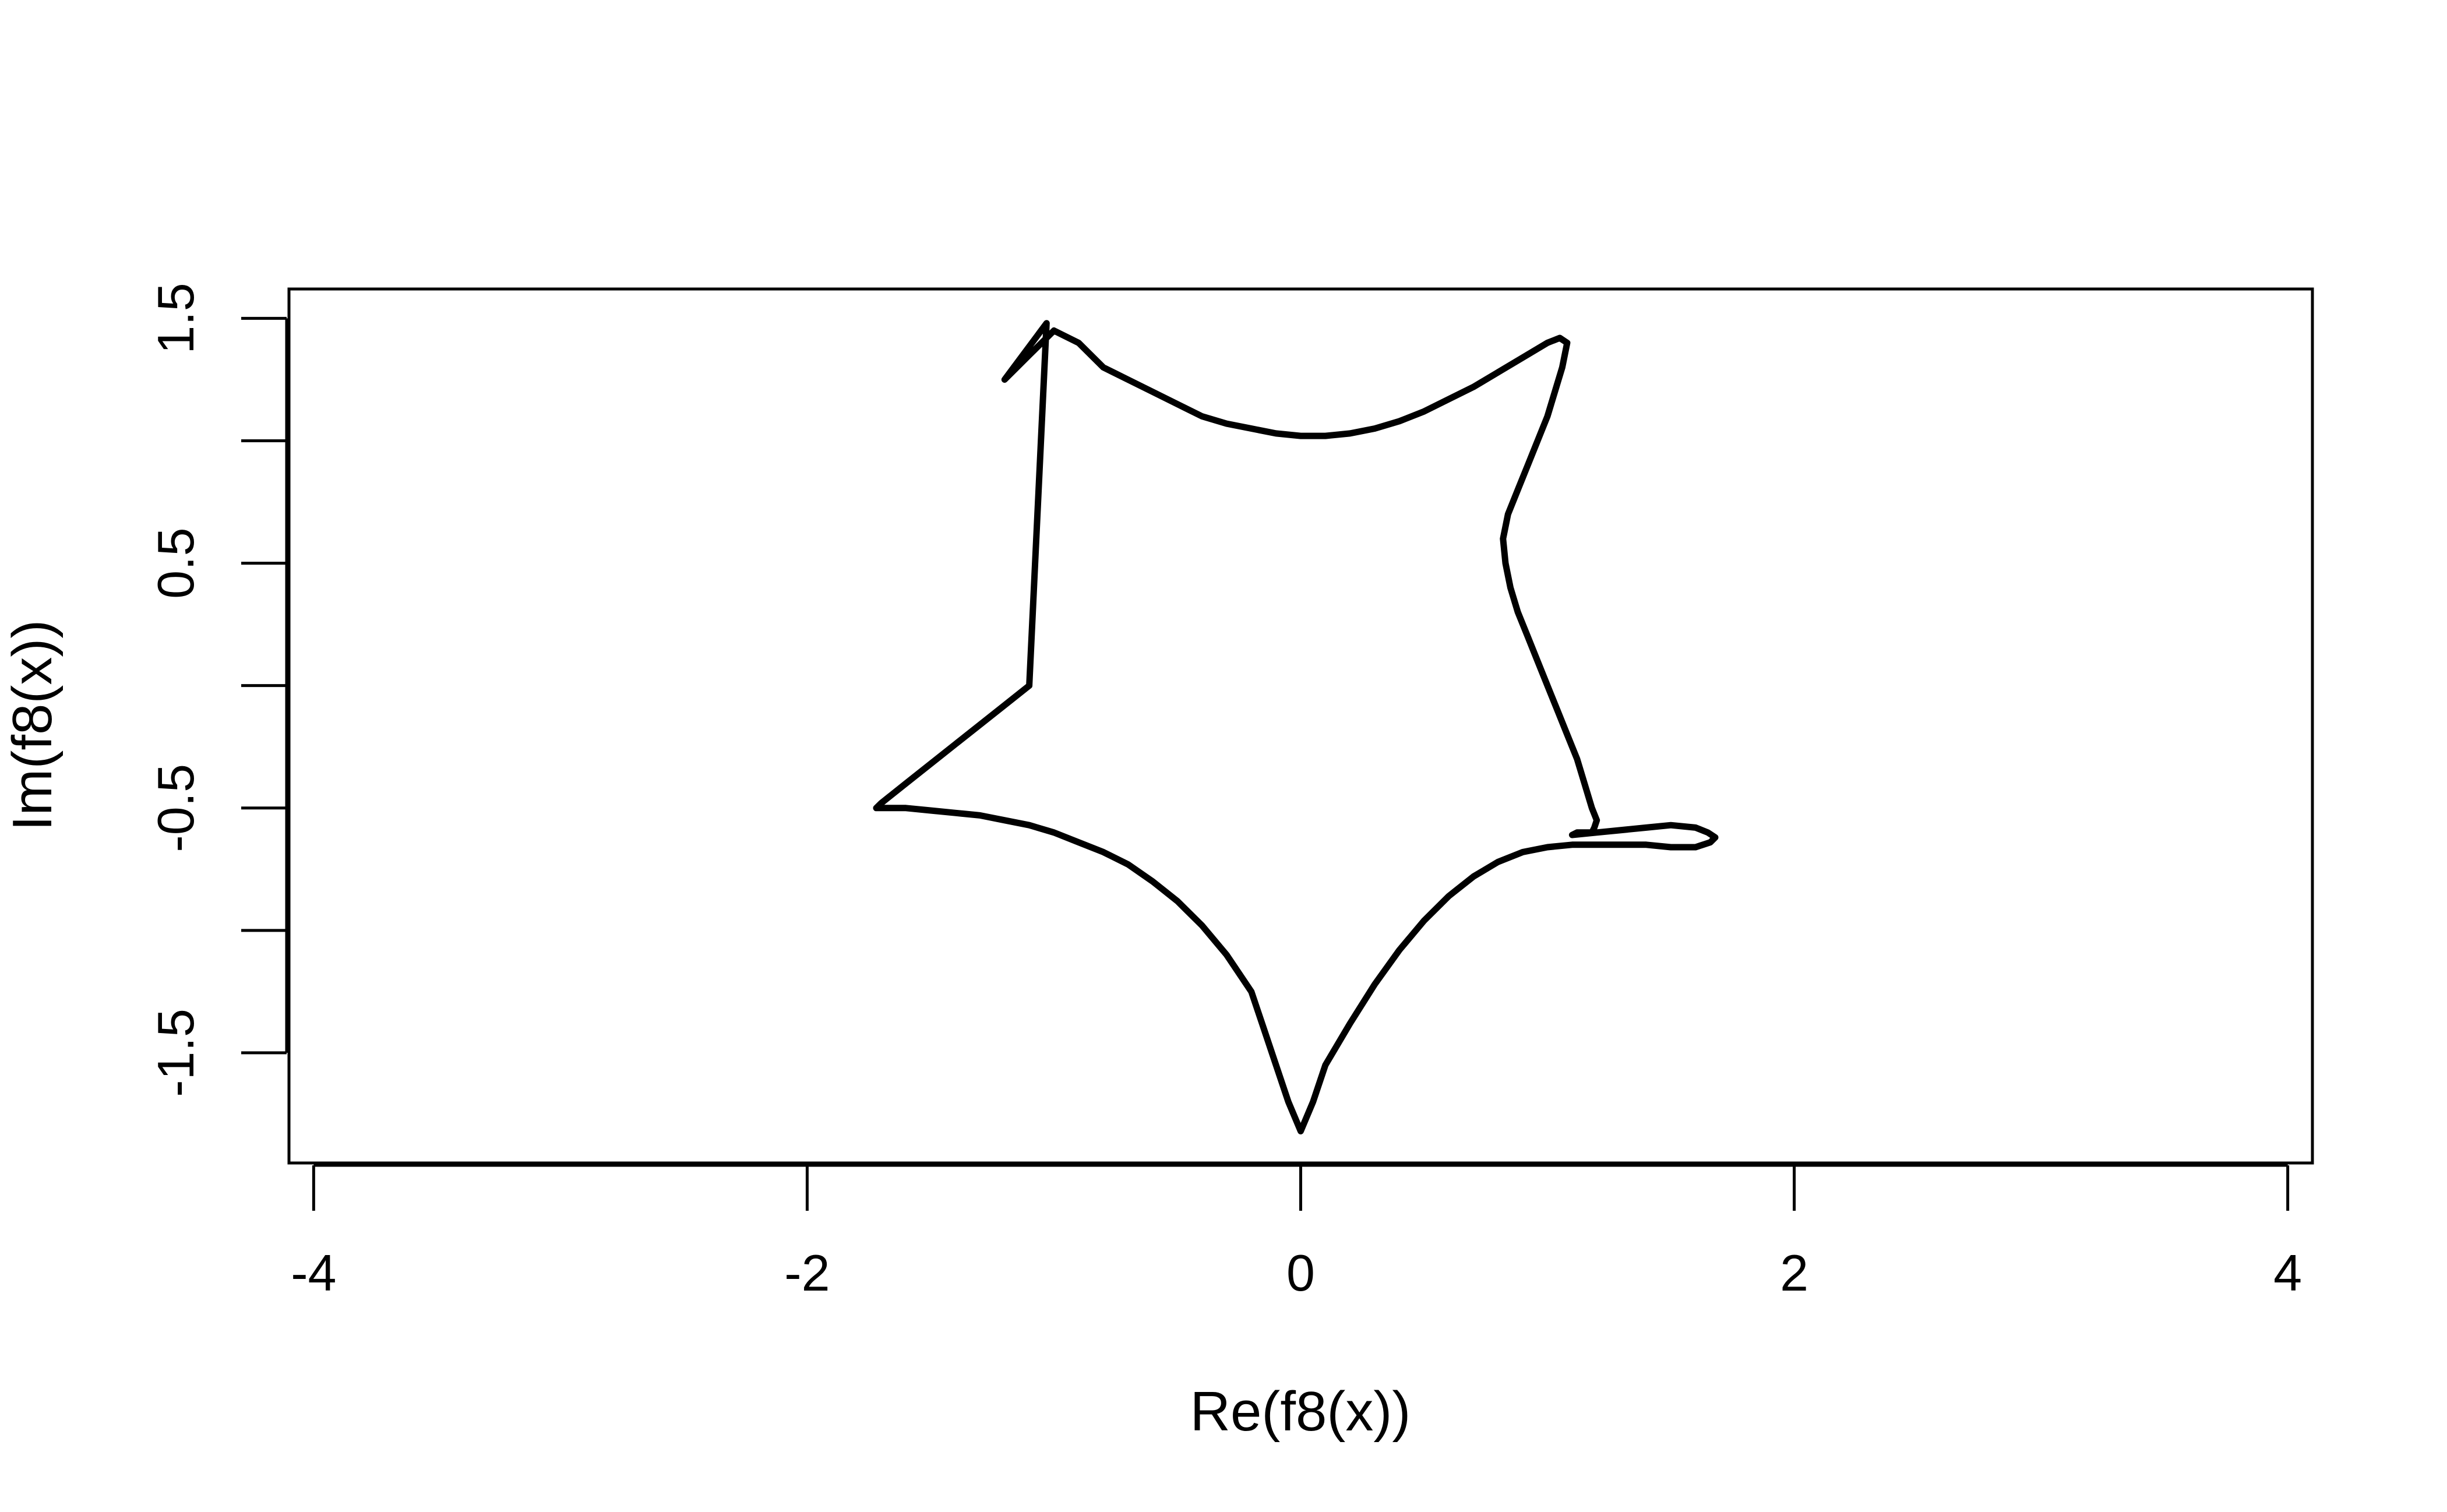 The image size is (2447, 1512). I want to click on x-axis: -4 -2 0 2 4, so click(1296, 1233).